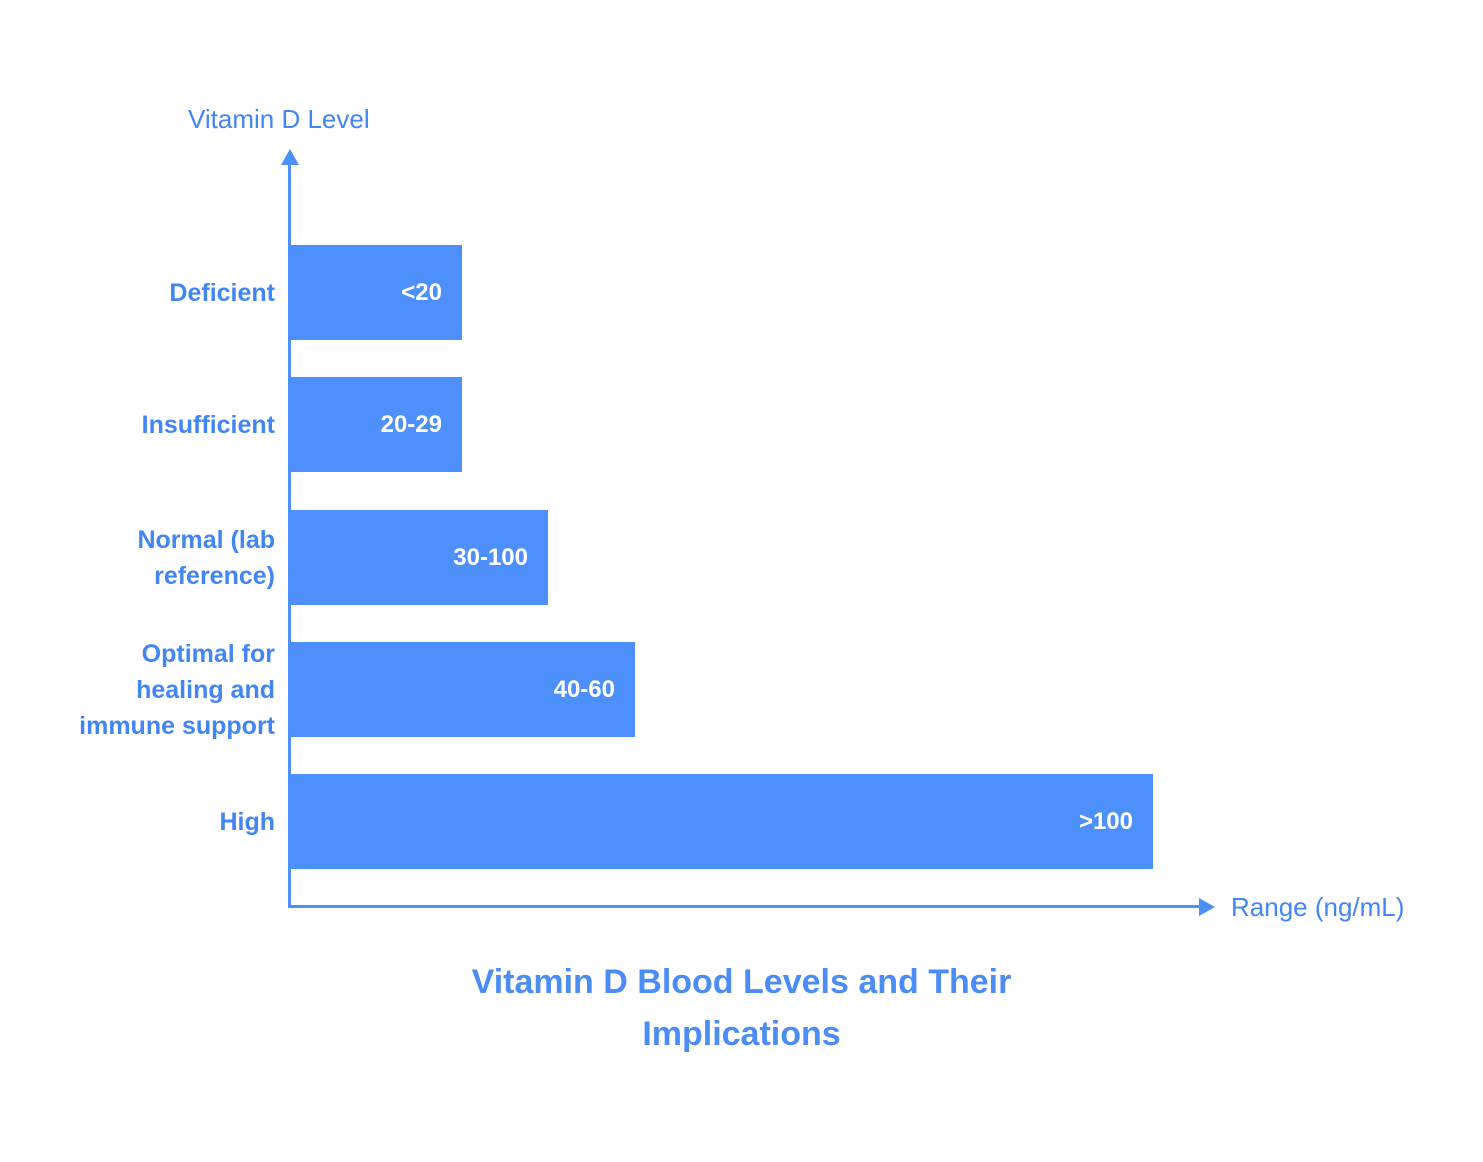  I want to click on category-label: Normal (lab reference), so click(206, 557).